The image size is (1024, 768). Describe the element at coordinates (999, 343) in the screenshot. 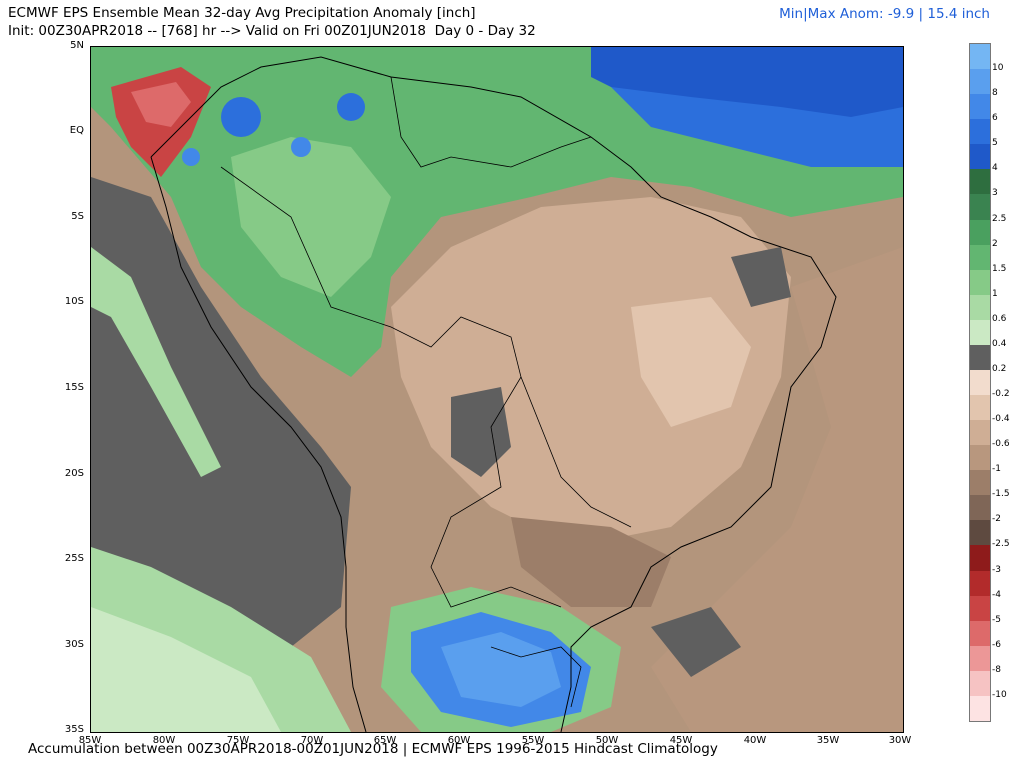

I see `legend-label: 0.4` at that location.